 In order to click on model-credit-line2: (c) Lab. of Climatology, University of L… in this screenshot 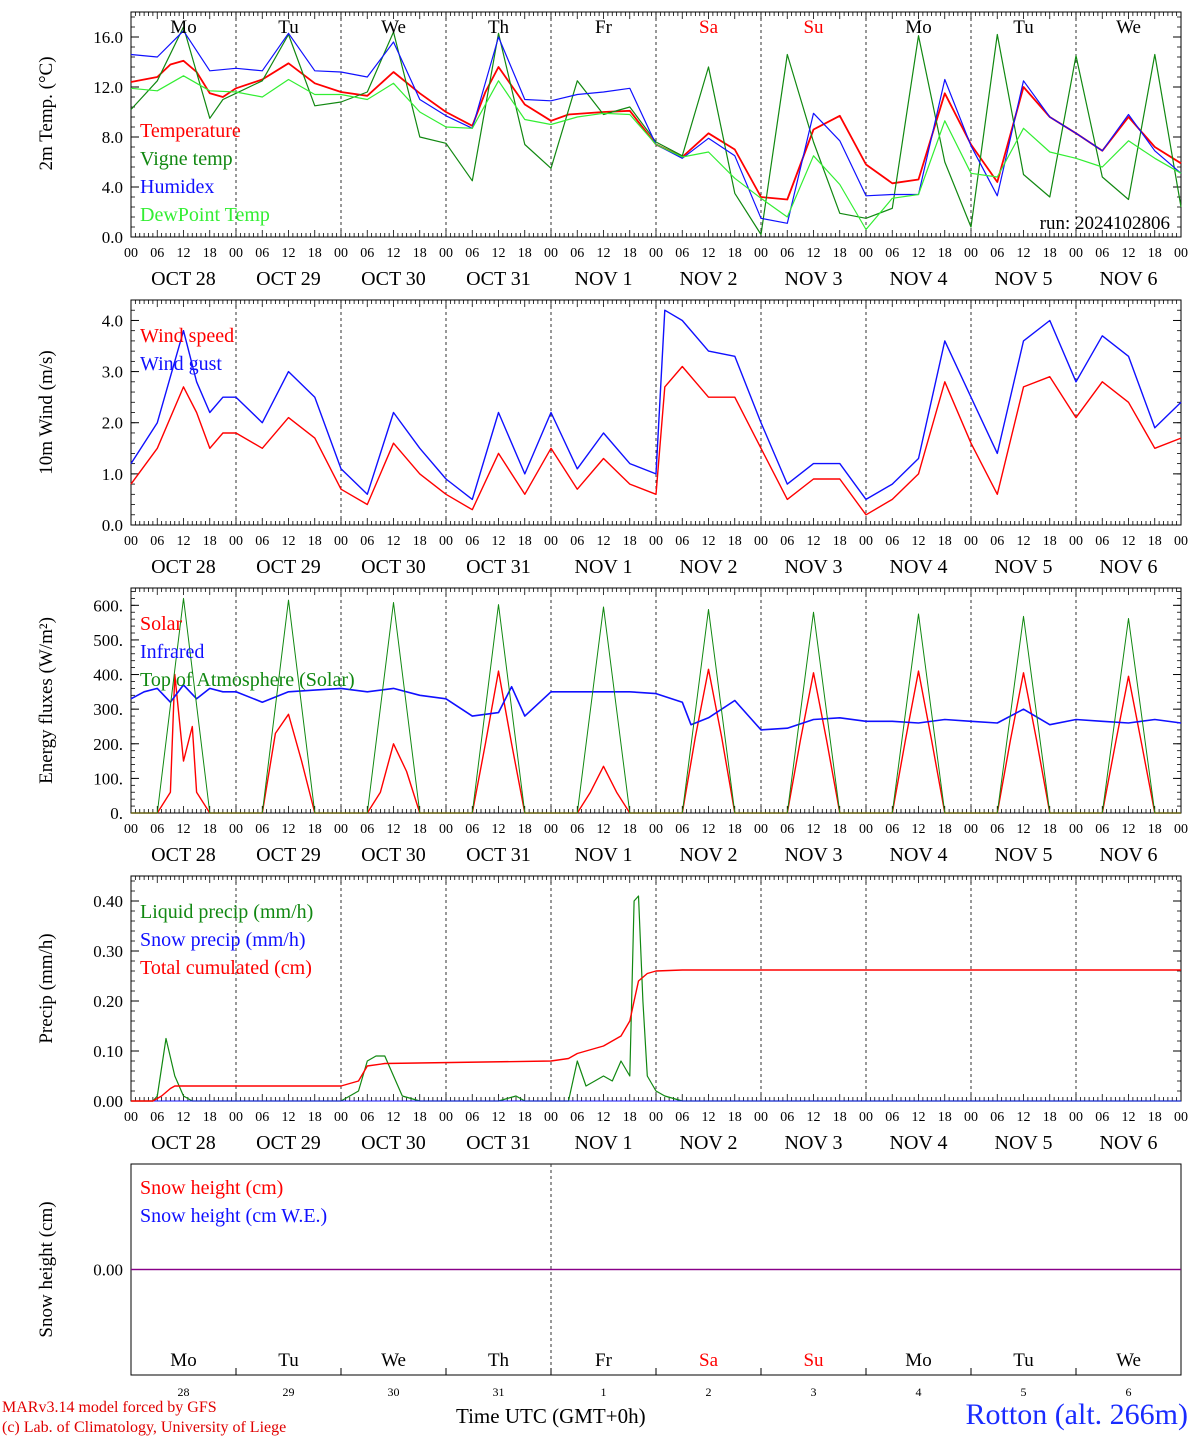, I will do `click(144, 1427)`.